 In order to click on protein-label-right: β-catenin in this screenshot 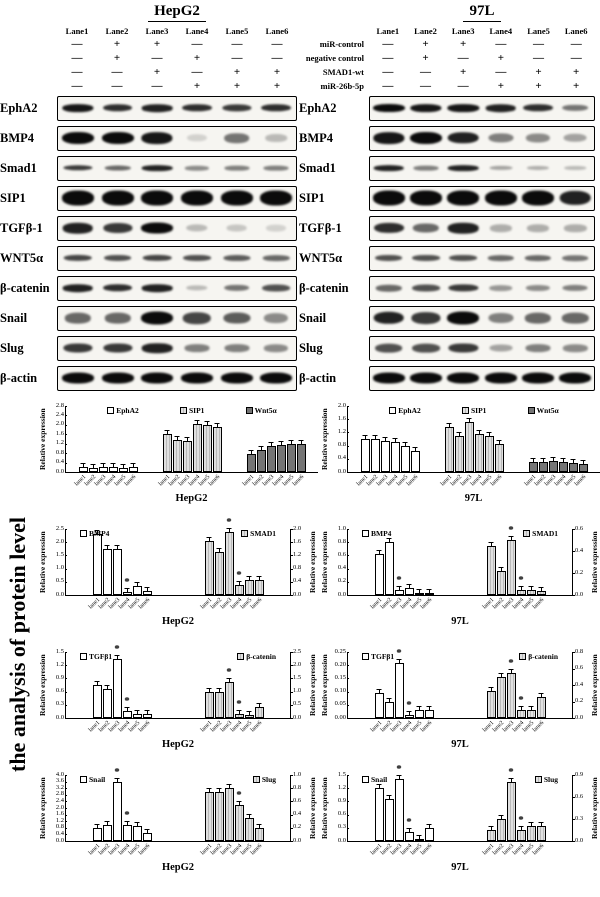, I will do `click(324, 287)`.